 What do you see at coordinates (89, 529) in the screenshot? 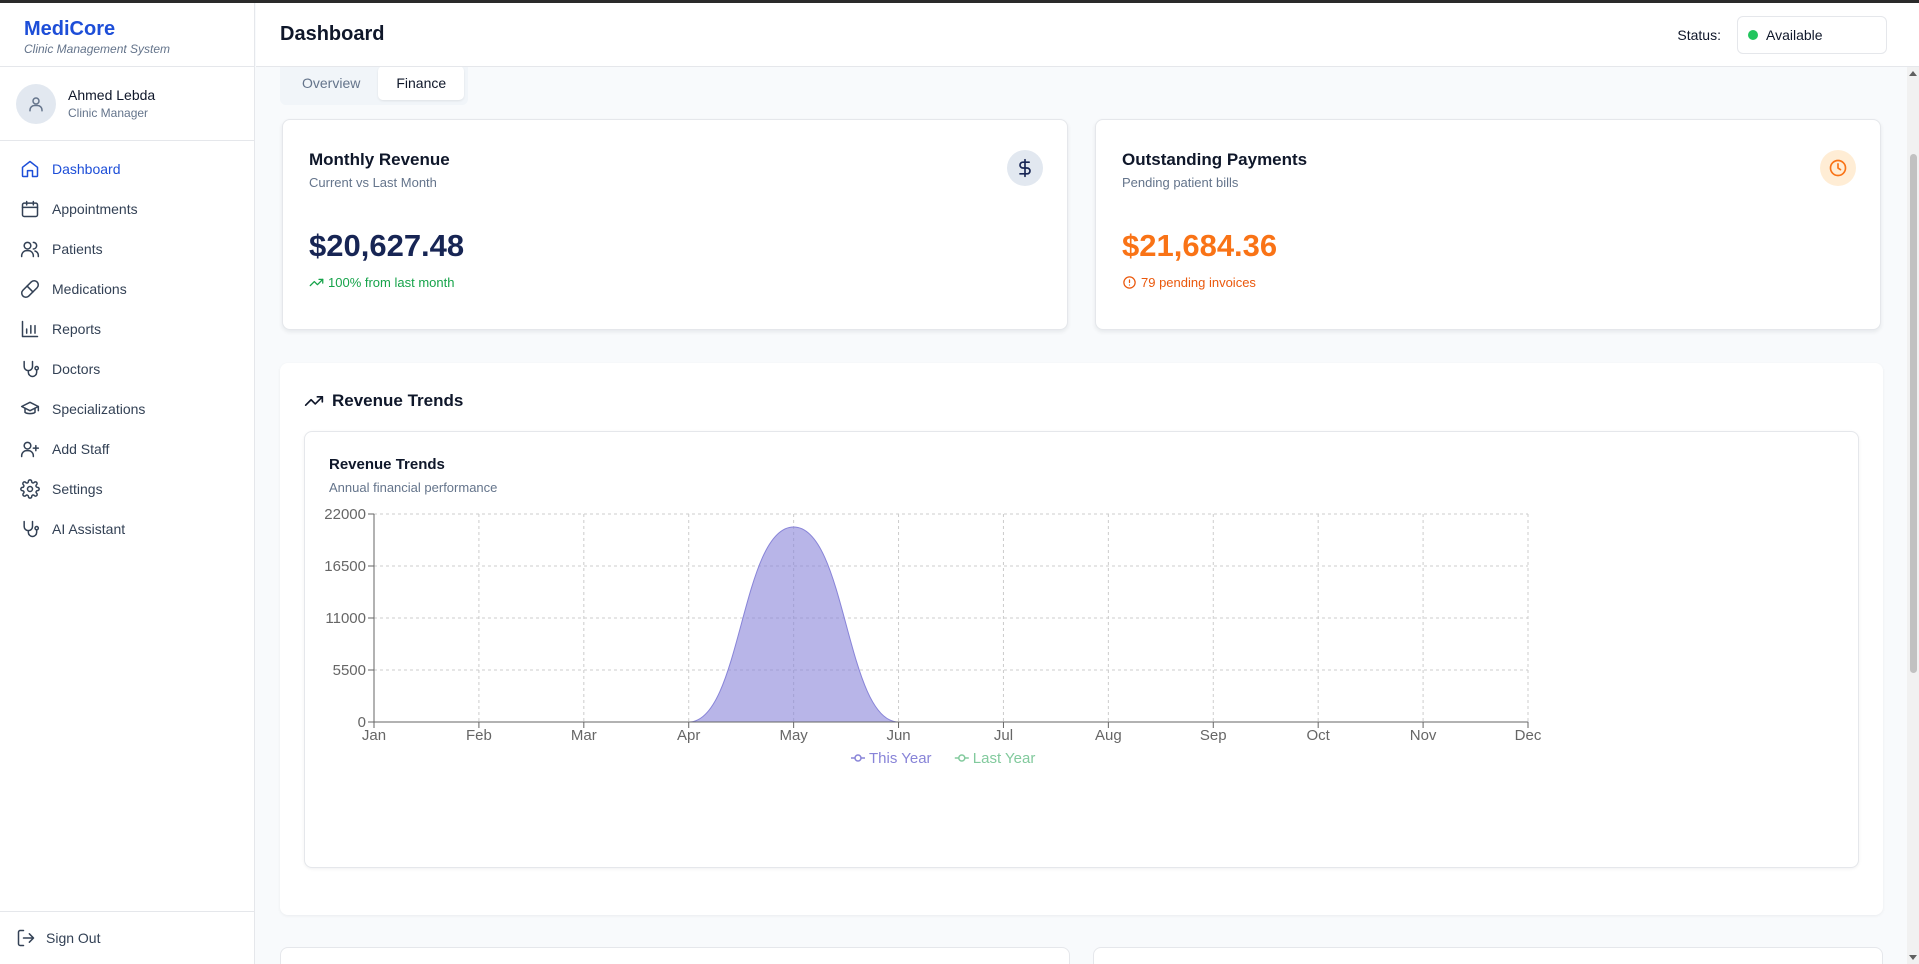
I see `sidebar-item-label: AI Assistant` at bounding box center [89, 529].